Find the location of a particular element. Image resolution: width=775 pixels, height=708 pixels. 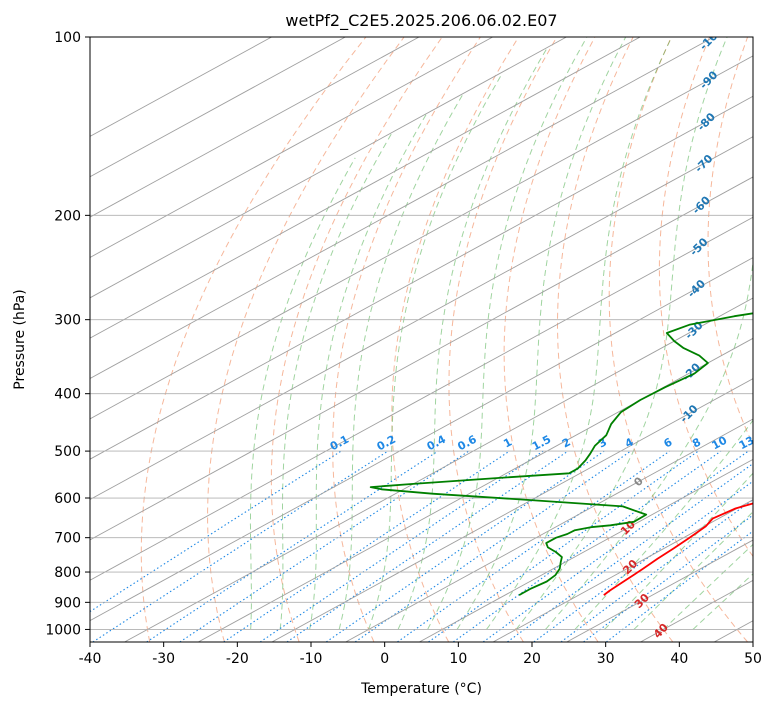

y-tick-label: 800 is located at coordinates (67, 573).